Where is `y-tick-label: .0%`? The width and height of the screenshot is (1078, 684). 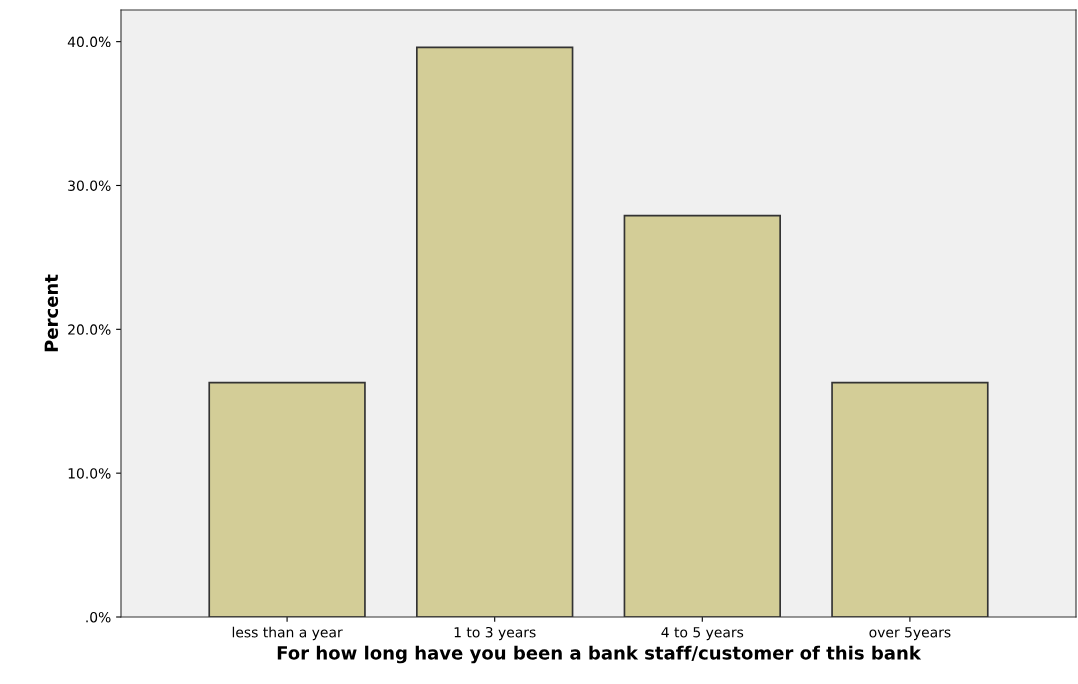 y-tick-label: .0% is located at coordinates (98, 617).